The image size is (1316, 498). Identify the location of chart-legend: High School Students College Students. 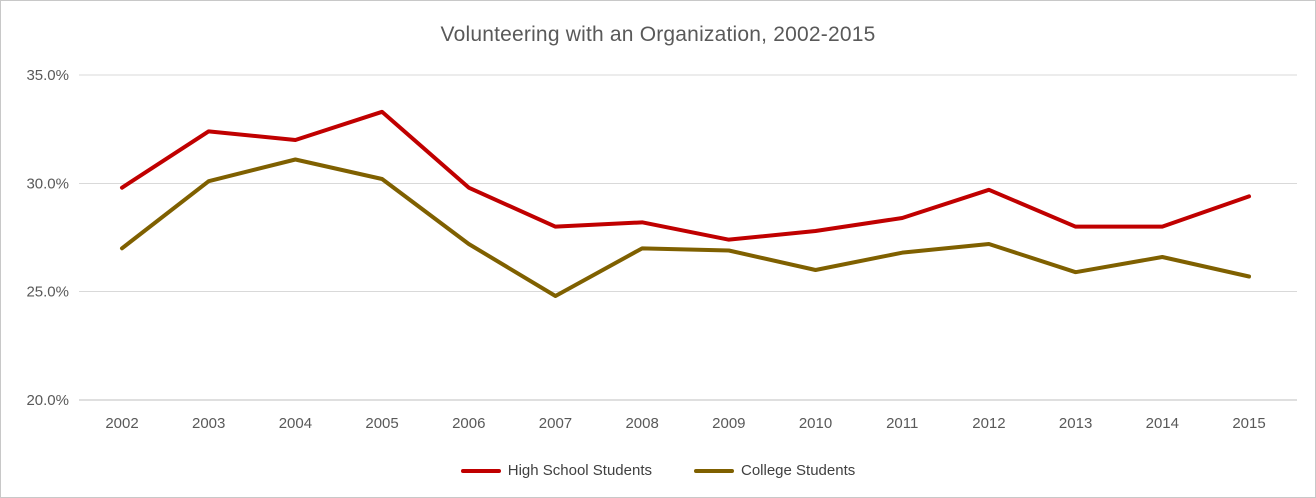
(658, 470).